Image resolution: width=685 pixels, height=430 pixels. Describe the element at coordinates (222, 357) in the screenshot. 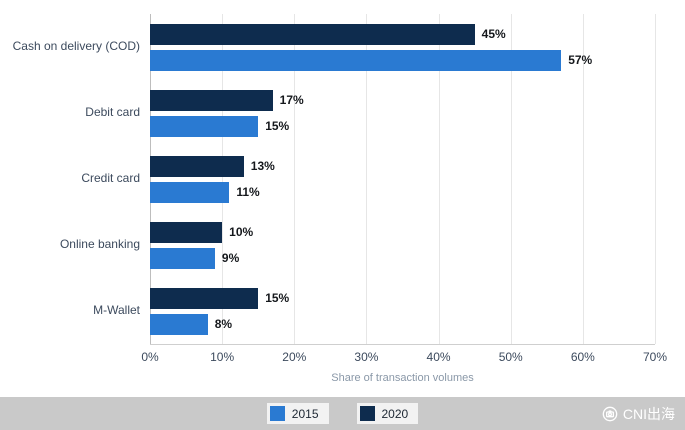

I see `x-tick-label: 10%` at that location.